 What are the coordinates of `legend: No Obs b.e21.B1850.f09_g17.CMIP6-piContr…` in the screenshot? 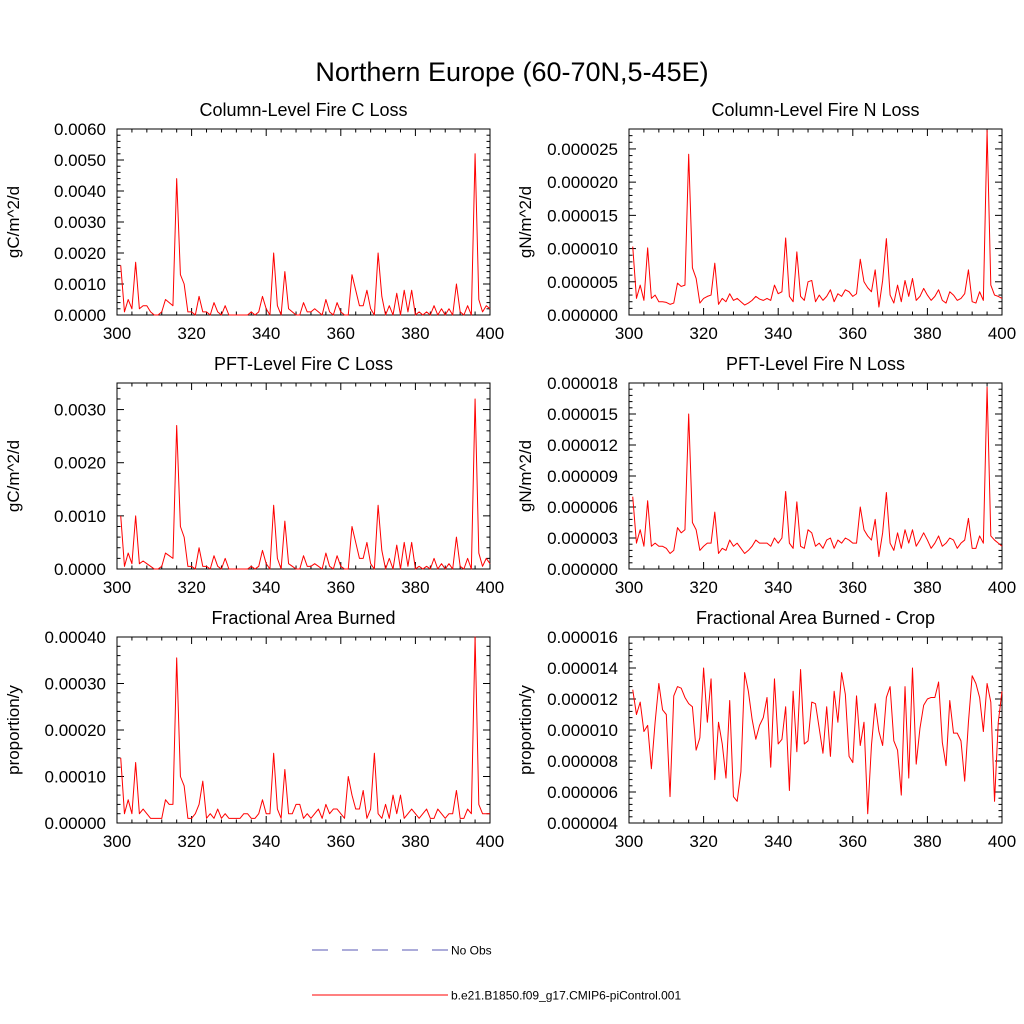 It's located at (496, 973).